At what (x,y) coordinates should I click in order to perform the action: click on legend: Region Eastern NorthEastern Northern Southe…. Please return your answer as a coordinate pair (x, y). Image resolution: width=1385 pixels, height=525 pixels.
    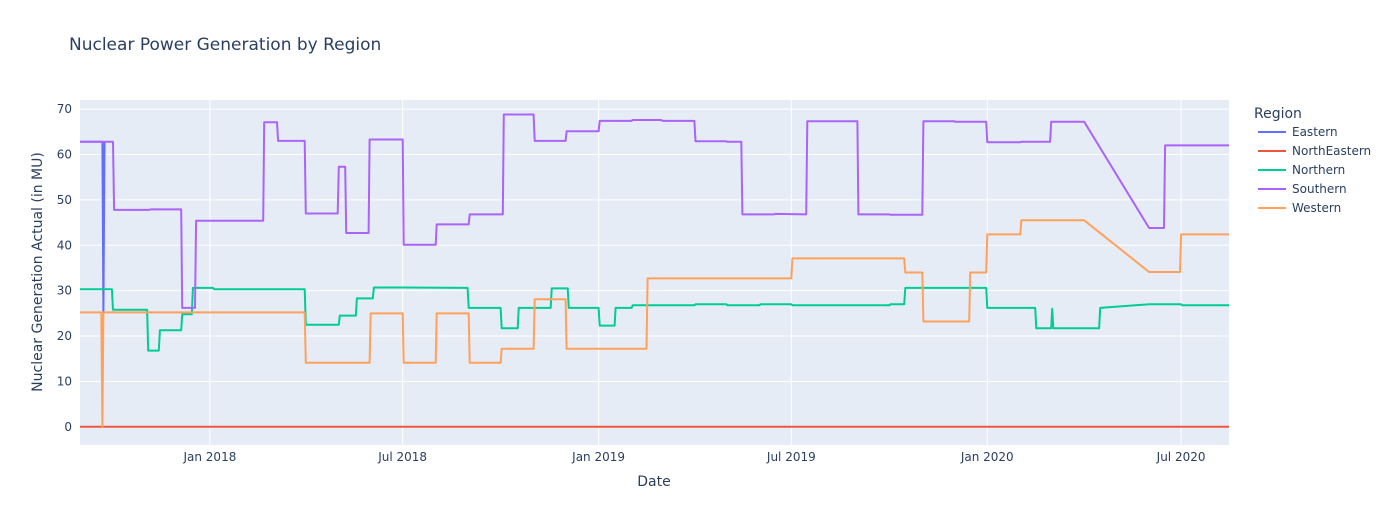
    Looking at the image, I should click on (1312, 160).